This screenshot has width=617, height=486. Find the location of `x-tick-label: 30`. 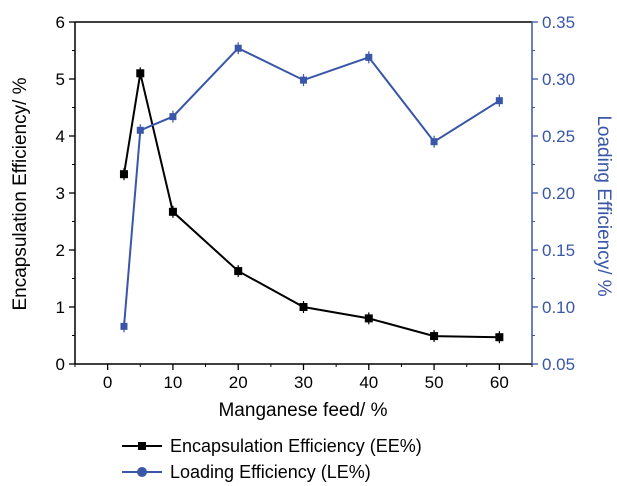

x-tick-label: 30 is located at coordinates (303, 382).